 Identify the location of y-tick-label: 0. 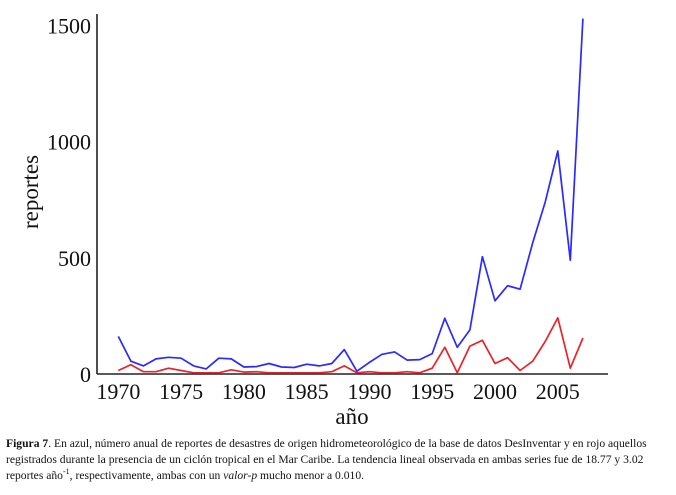
(85, 374).